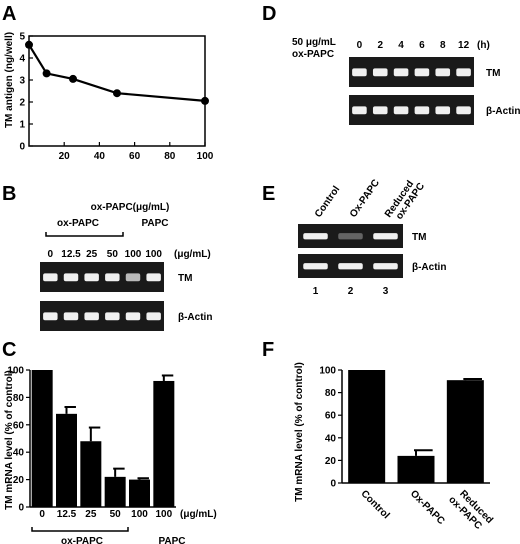  Describe the element at coordinates (333, 484) in the screenshot. I see `chart-f-ytick-label: 0` at that location.